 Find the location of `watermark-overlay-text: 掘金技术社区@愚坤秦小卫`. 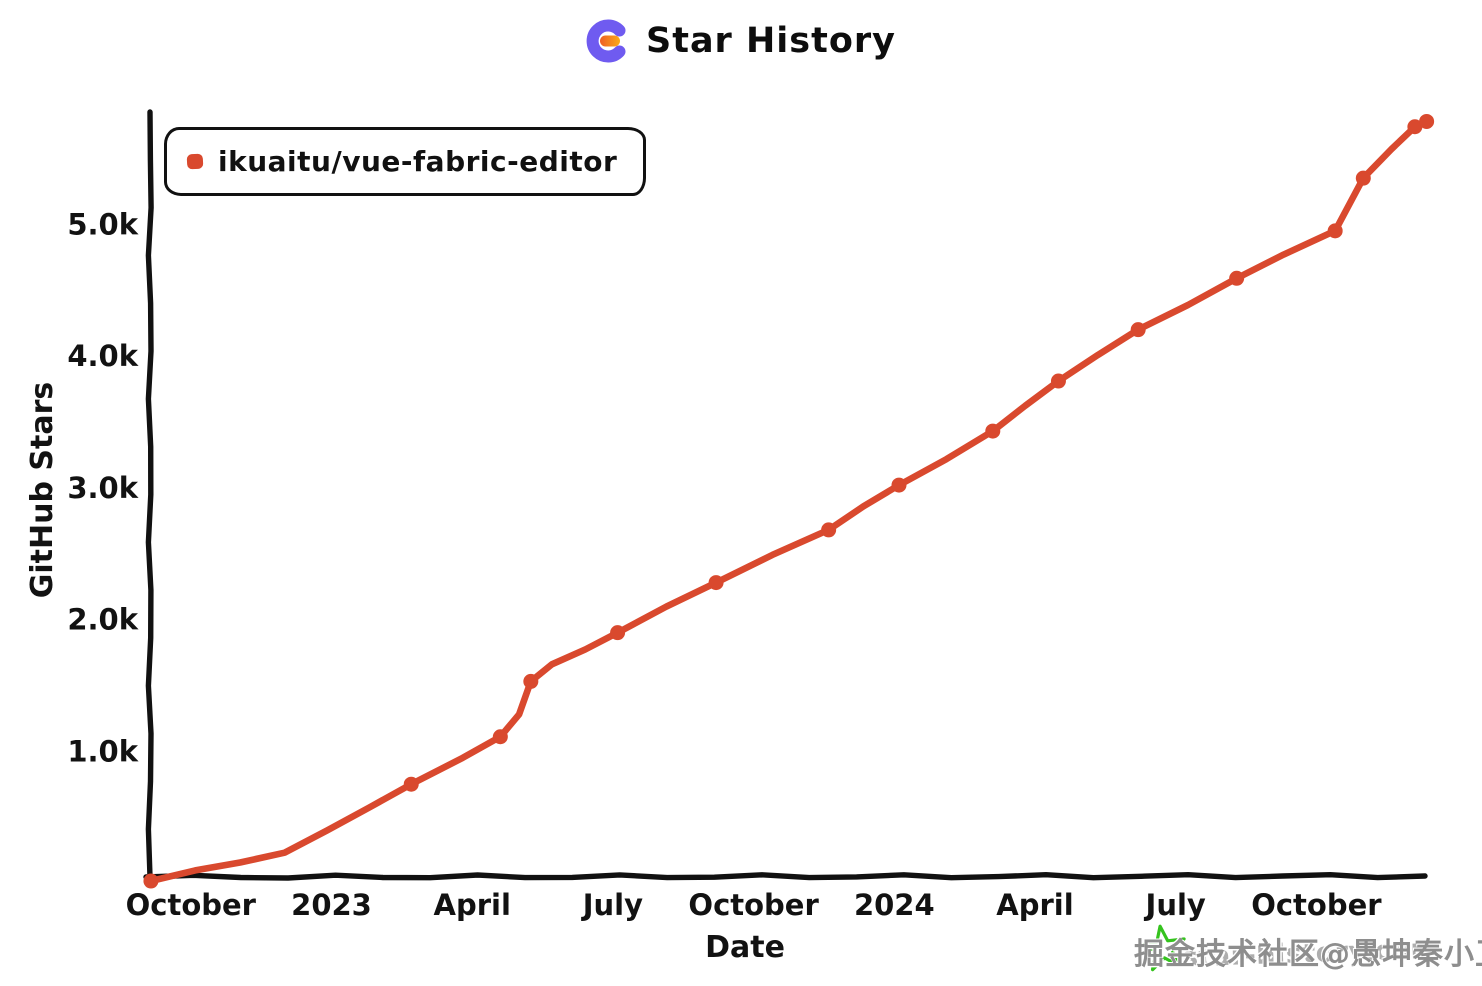

watermark-overlay-text: 掘金技术社区@愚坤秦小卫 is located at coordinates (1308, 954).